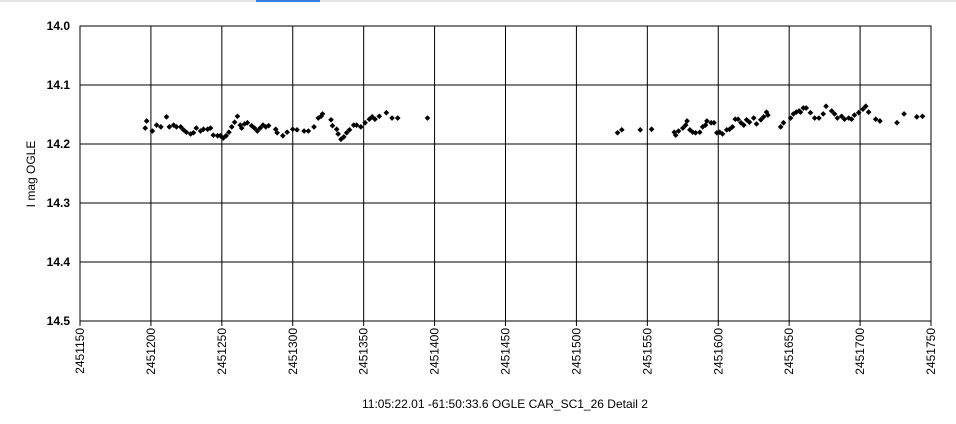 The width and height of the screenshot is (956, 424). Describe the element at coordinates (435, 351) in the screenshot. I see `x-tick-label: 2451400` at that location.